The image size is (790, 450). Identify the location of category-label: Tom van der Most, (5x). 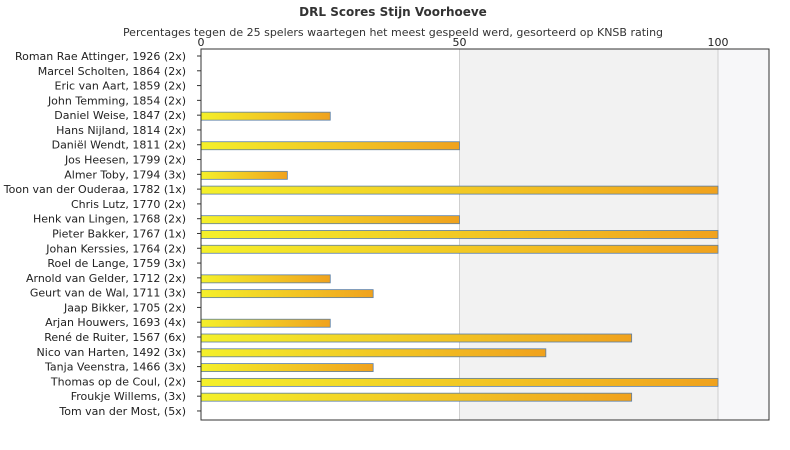
(122, 411).